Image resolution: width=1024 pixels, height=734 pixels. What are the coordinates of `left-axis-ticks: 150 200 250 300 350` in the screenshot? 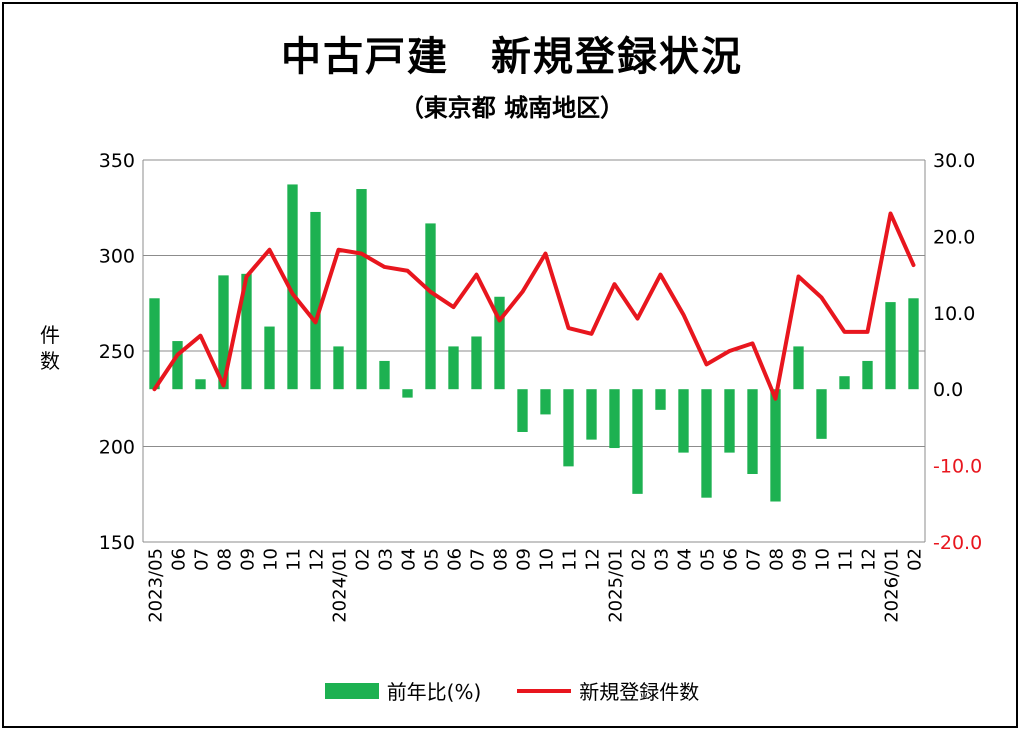 It's located at (117, 352).